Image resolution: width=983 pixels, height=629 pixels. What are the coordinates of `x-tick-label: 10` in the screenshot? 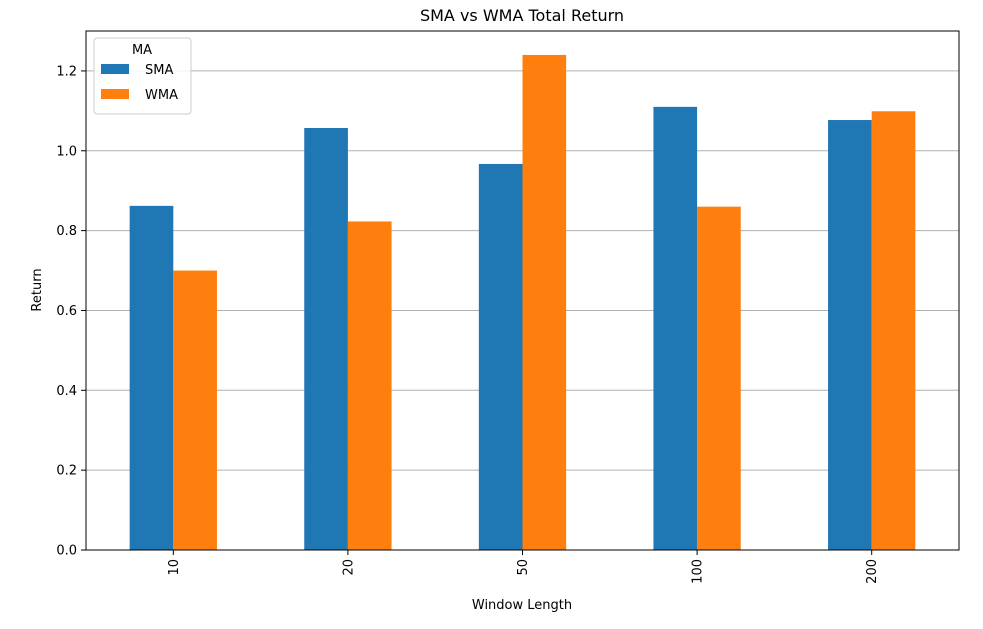 It's located at (174, 567).